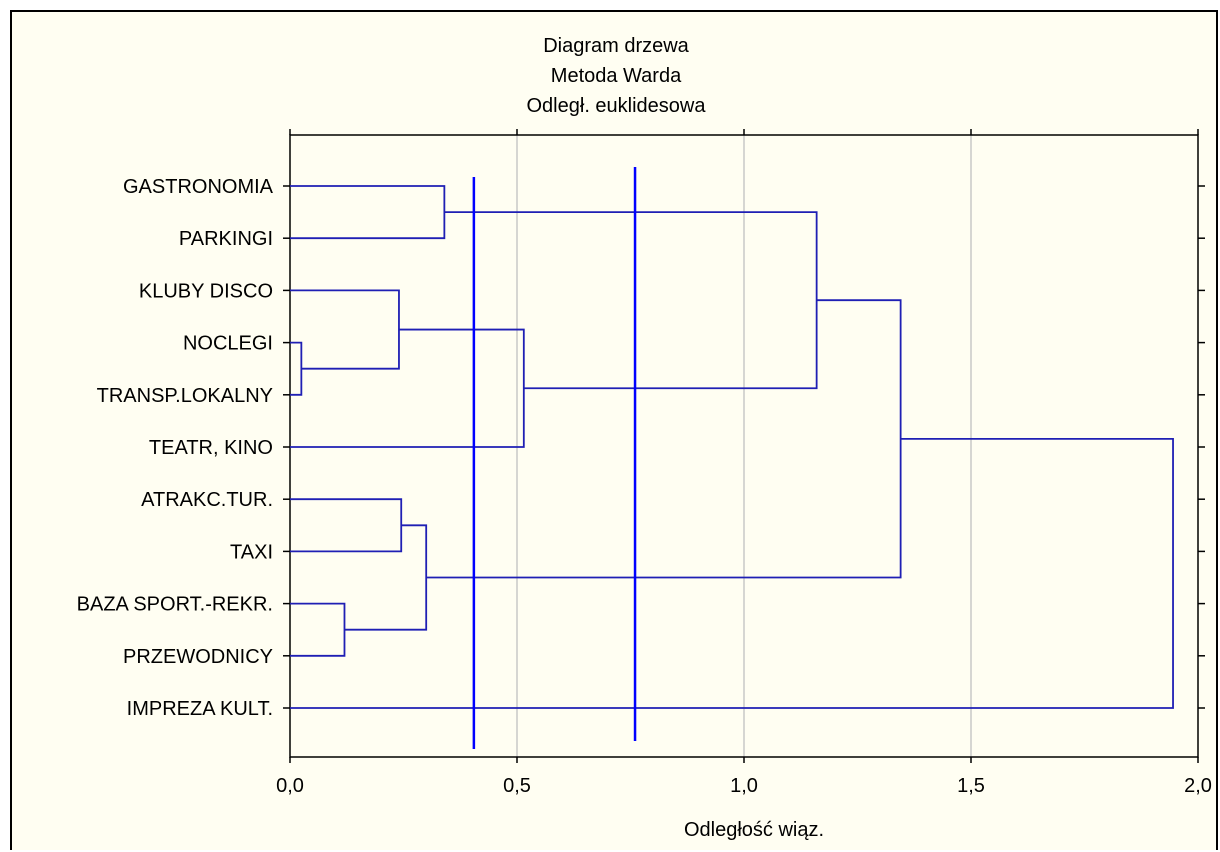  I want to click on leaf-label: PRZEWODNICY, so click(198, 657).